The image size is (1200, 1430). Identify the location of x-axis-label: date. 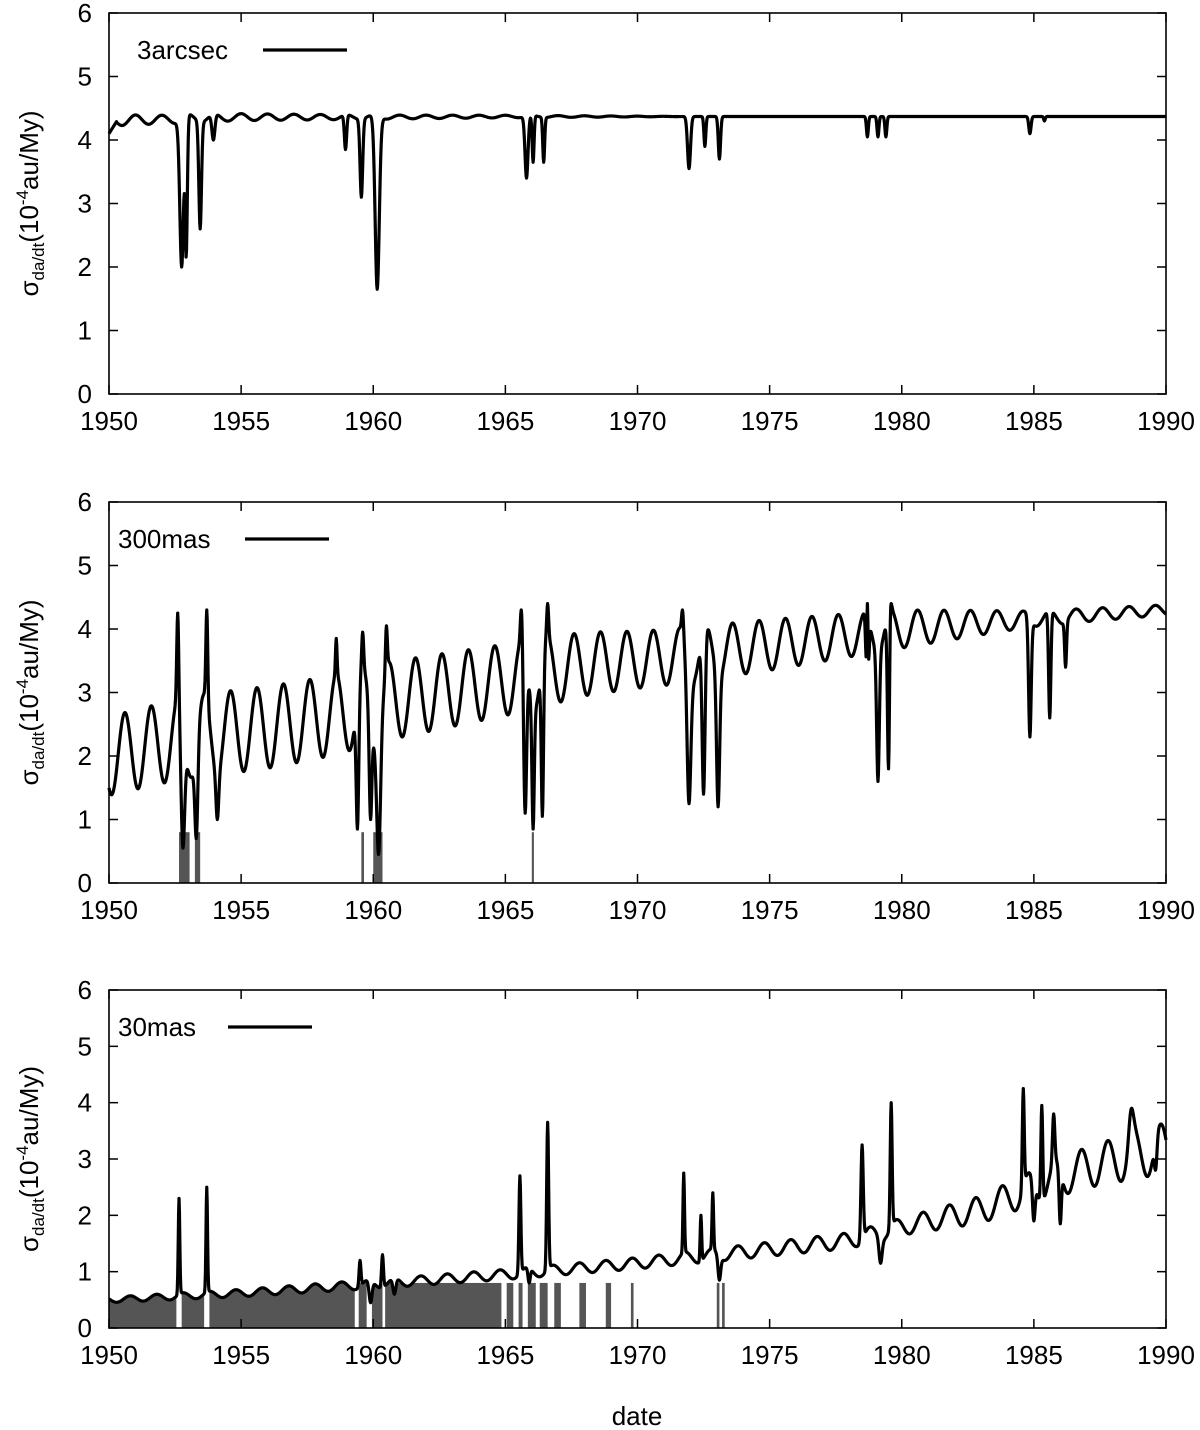
(637, 1415).